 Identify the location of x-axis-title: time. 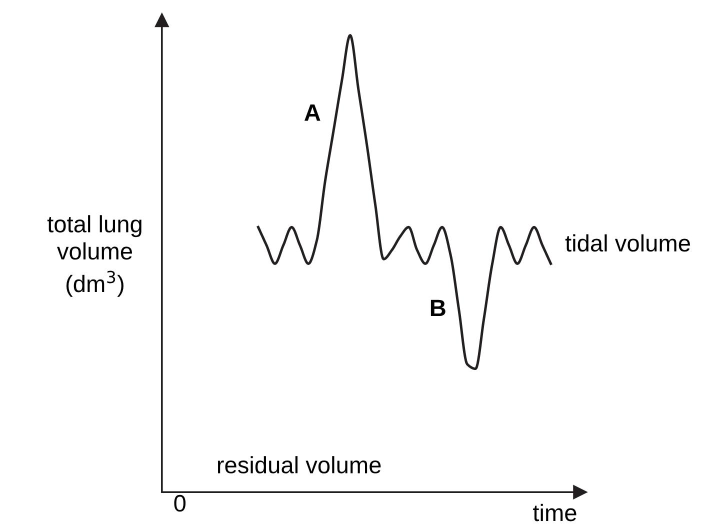
(554, 513).